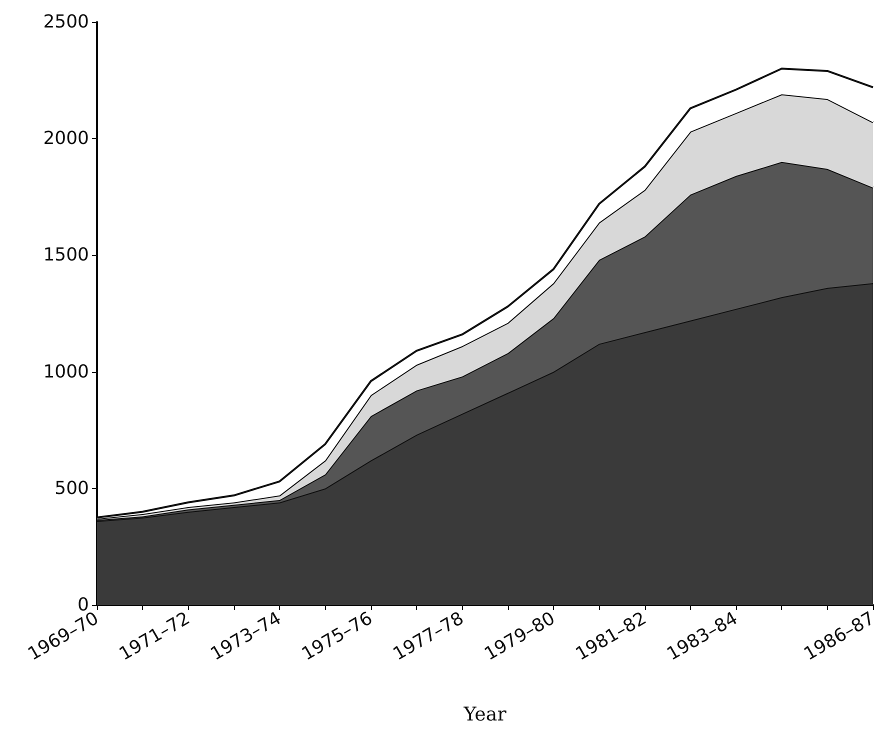 The width and height of the screenshot is (884, 734). I want to click on y-tick-label: 2500, so click(66, 22).